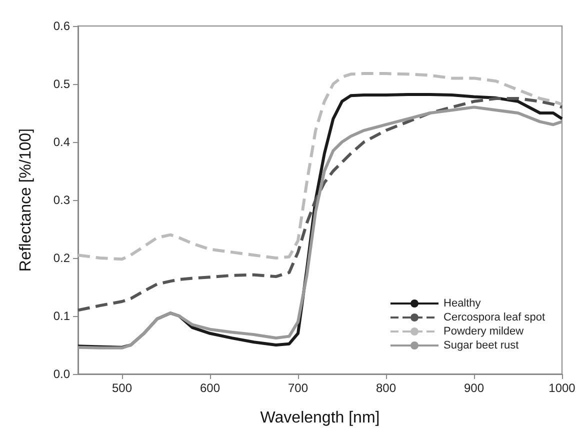  What do you see at coordinates (494, 318) in the screenshot?
I see `legend-label: Cercospora leaf spot` at bounding box center [494, 318].